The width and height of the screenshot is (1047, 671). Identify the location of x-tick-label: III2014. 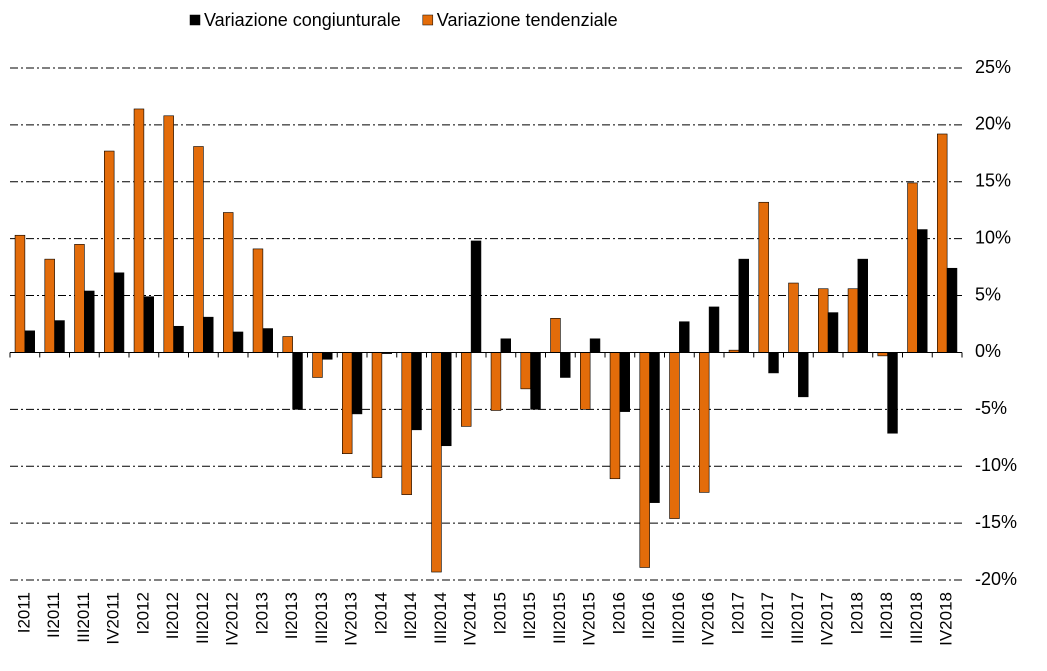
(440, 618).